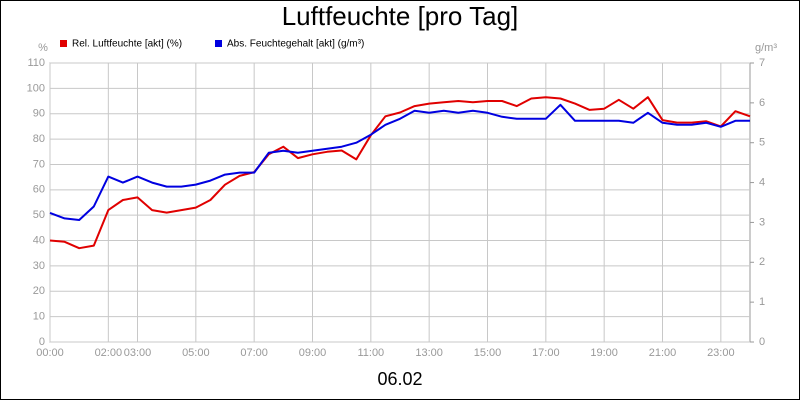 This screenshot has width=800, height=400. Describe the element at coordinates (36, 63) in the screenshot. I see `y-tick-label: 110` at that location.